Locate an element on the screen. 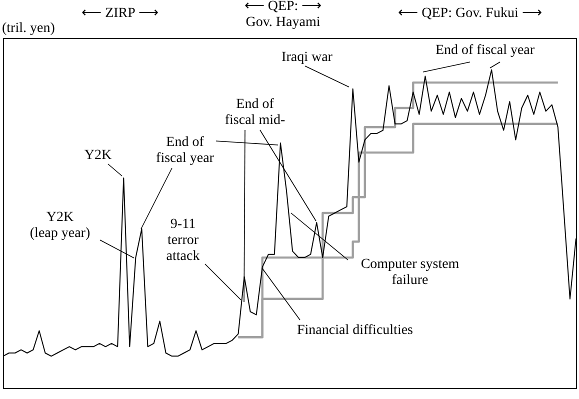 The width and height of the screenshot is (579, 399). annotation: End of fiscal mid- is located at coordinates (255, 112).